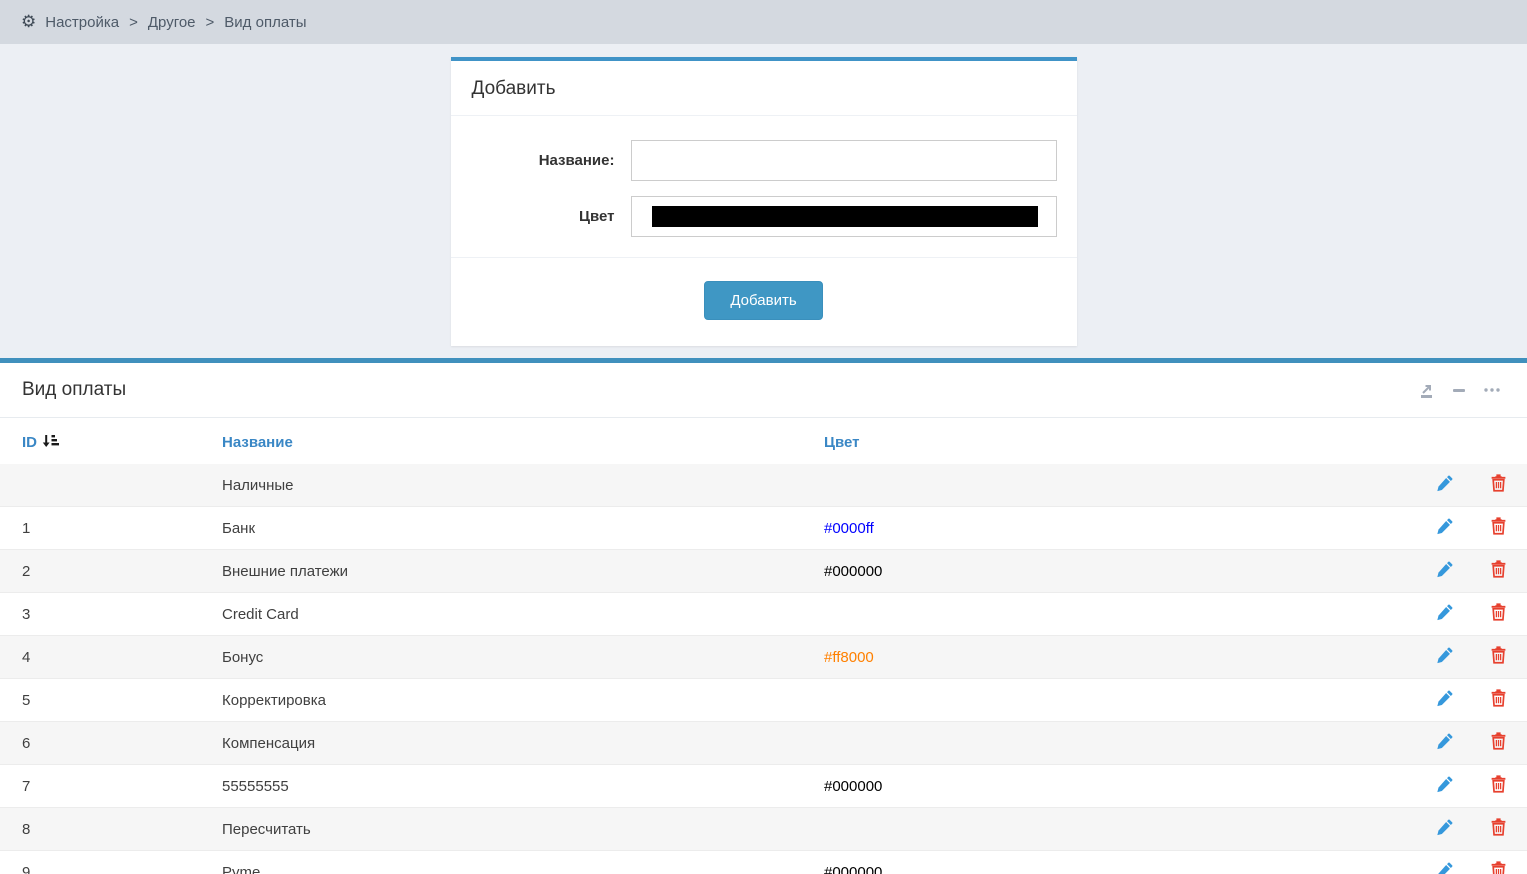  What do you see at coordinates (100, 786) in the screenshot?
I see `row-id: 7` at bounding box center [100, 786].